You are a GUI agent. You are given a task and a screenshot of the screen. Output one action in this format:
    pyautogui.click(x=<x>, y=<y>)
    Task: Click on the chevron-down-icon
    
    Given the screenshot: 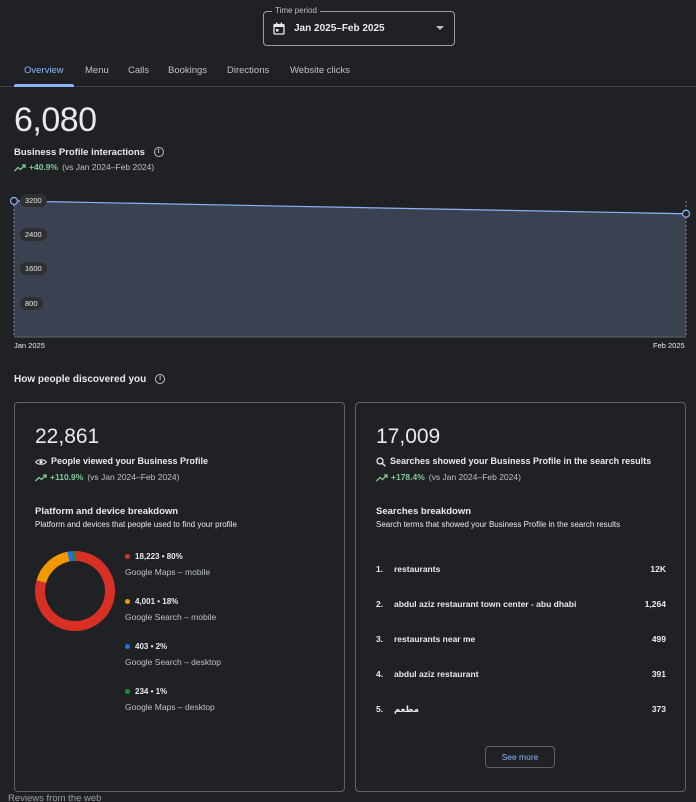 What is the action you would take?
    pyautogui.click(x=440, y=28)
    